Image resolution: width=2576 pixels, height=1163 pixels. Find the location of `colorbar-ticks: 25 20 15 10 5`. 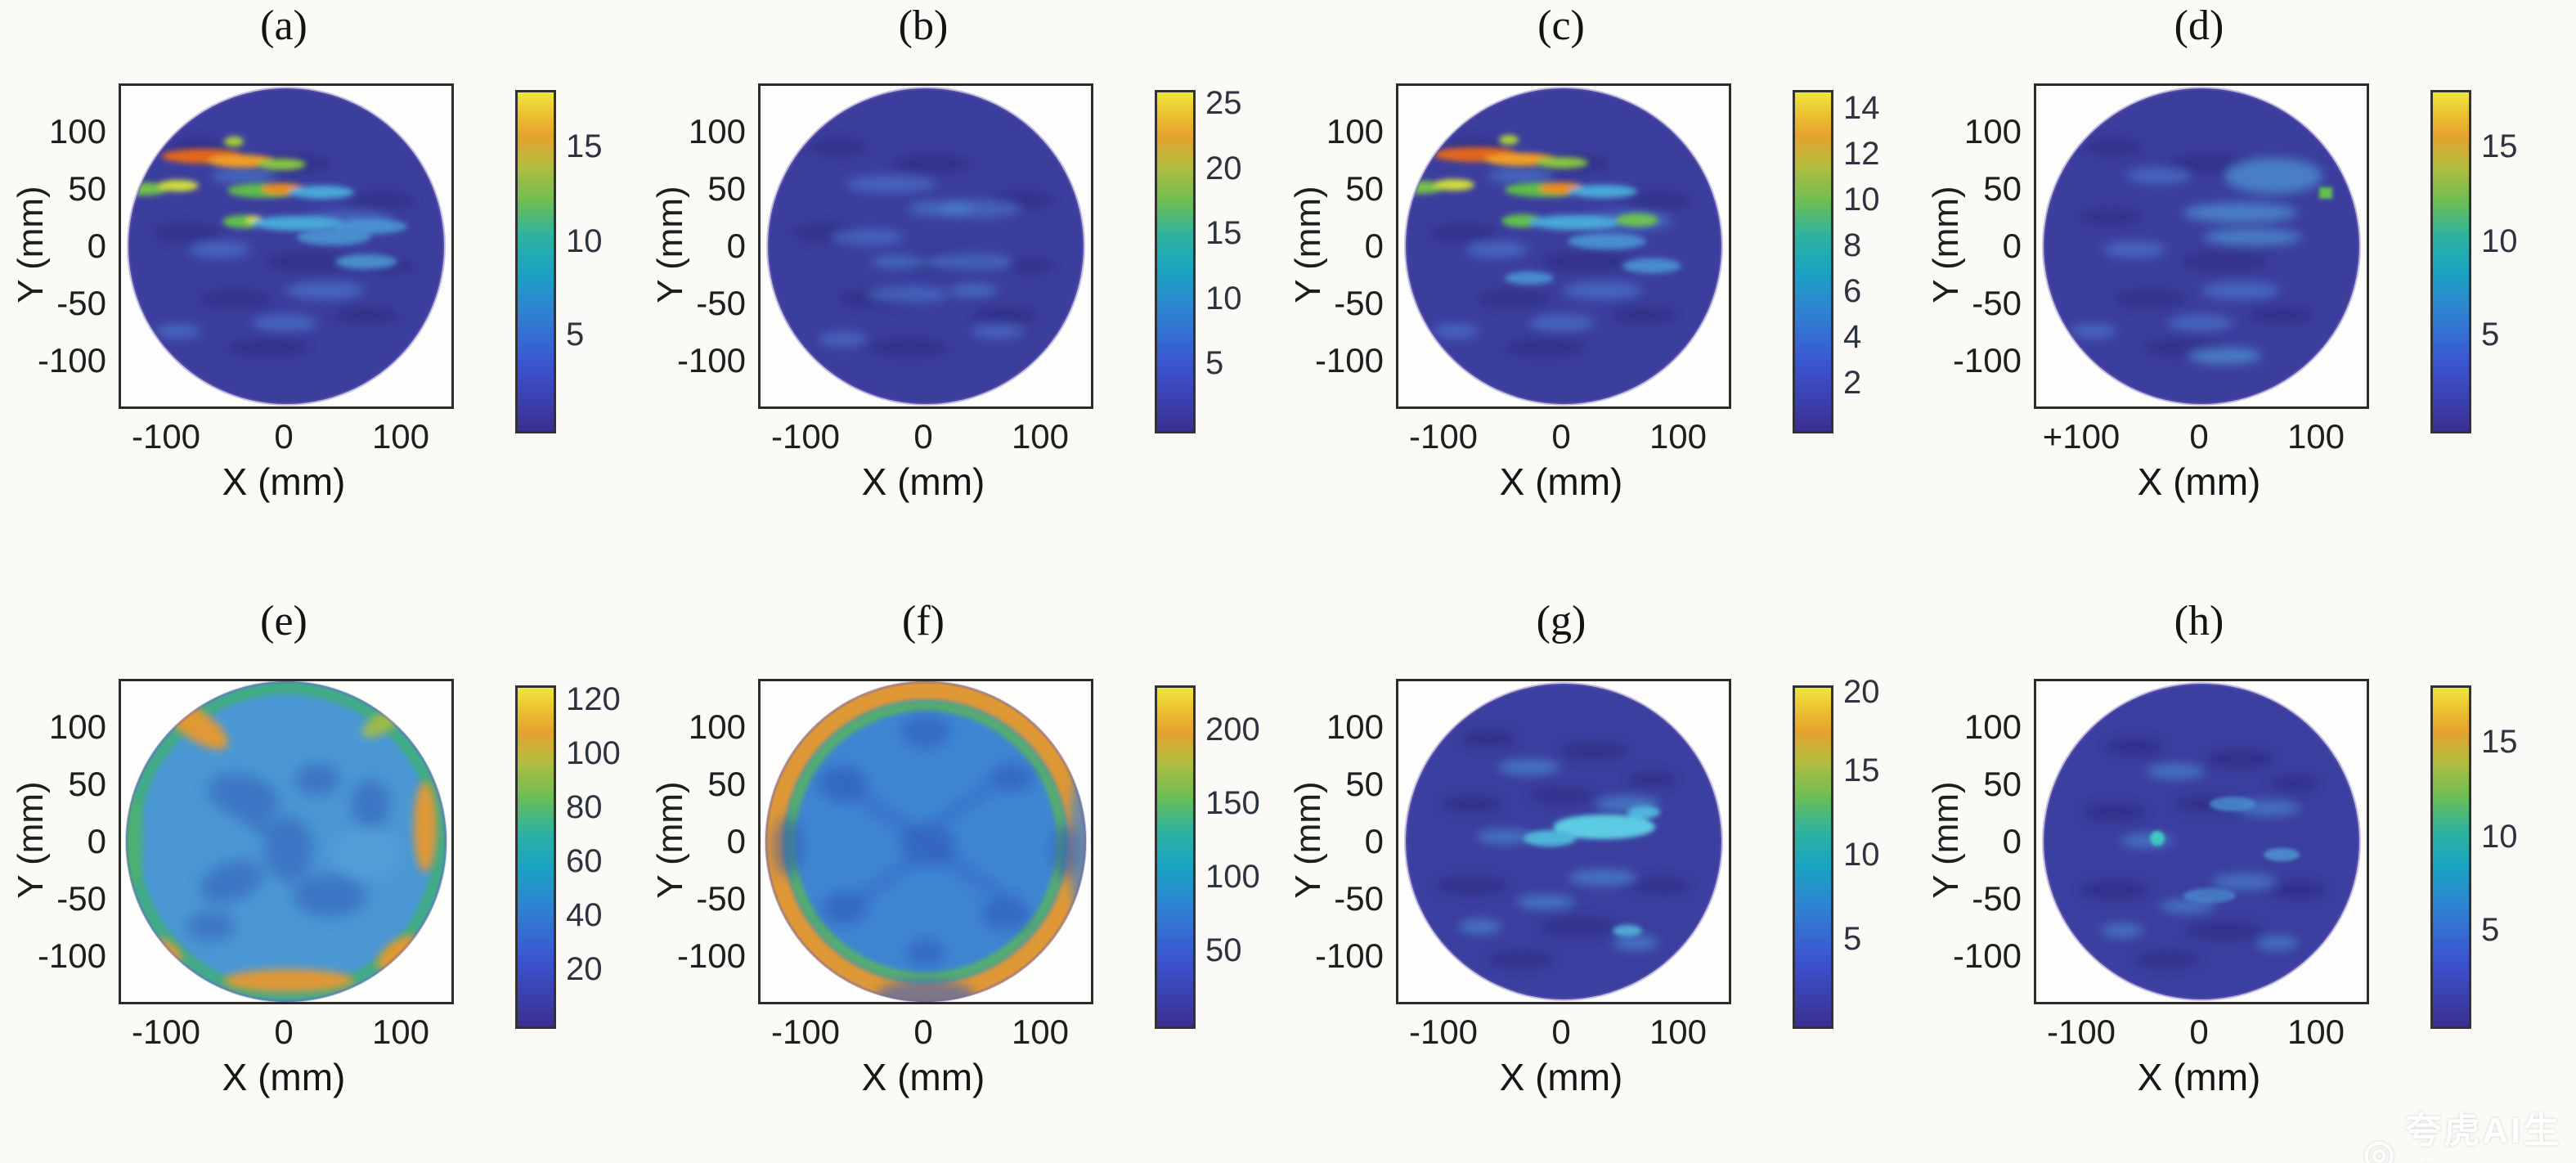

colorbar-ticks: 25 20 15 10 5 is located at coordinates (1243, 257).